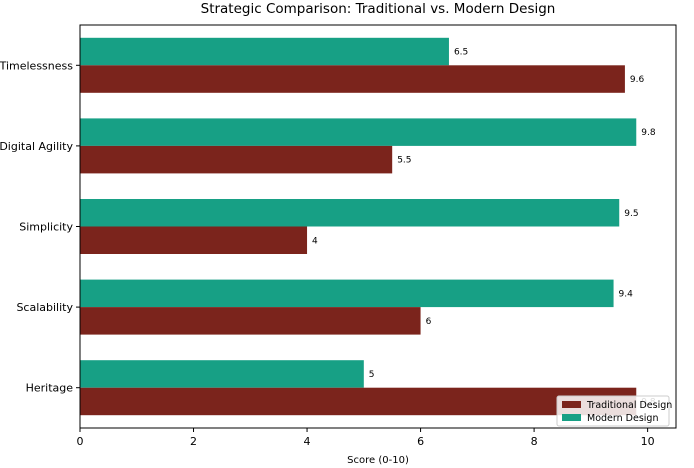  What do you see at coordinates (648, 441) in the screenshot?
I see `x-tick-label-10: 10` at bounding box center [648, 441].